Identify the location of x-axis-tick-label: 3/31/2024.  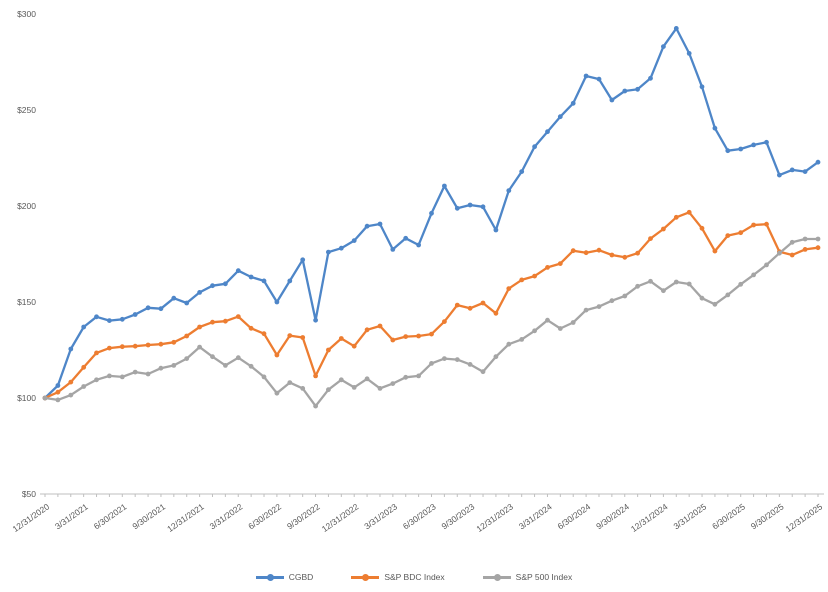
(535, 516).